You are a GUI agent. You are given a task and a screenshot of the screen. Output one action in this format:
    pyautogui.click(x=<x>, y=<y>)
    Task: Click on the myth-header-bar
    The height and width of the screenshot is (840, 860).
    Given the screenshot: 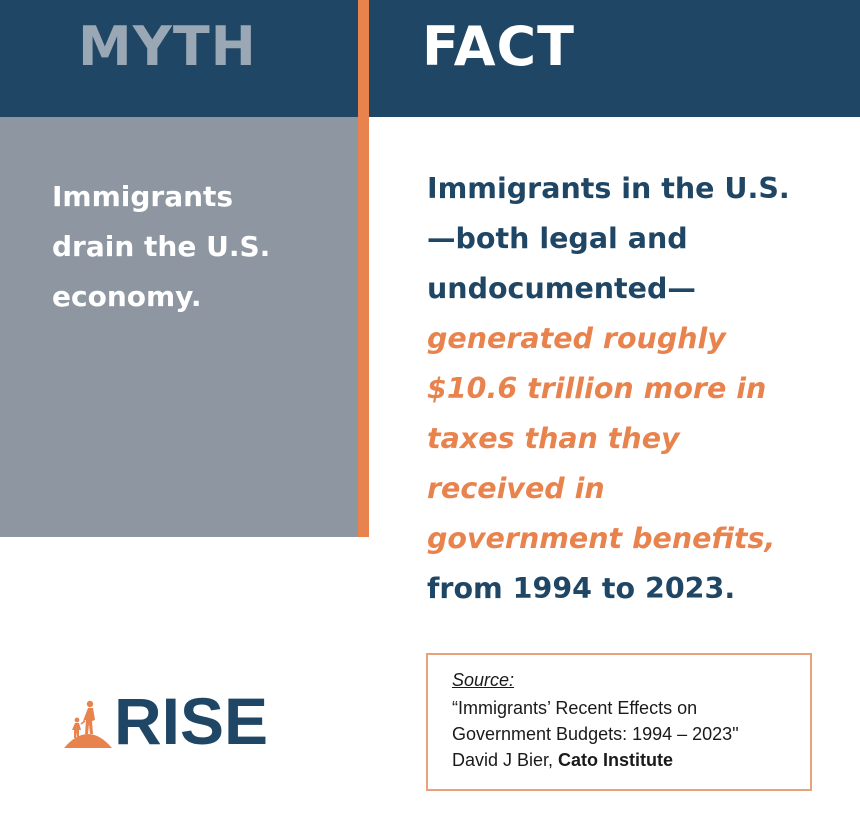 What is the action you would take?
    pyautogui.click(x=179, y=58)
    